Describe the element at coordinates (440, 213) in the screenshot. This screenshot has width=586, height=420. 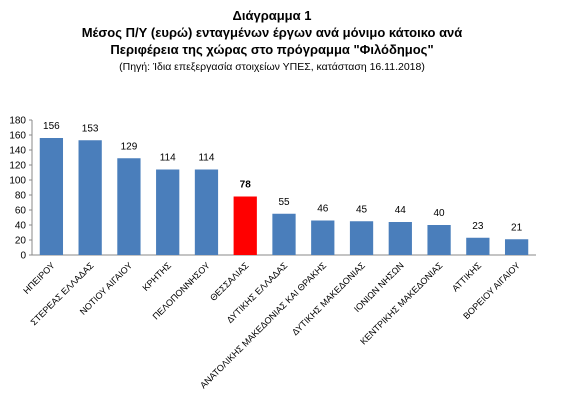
I see `data-label: 40` at that location.